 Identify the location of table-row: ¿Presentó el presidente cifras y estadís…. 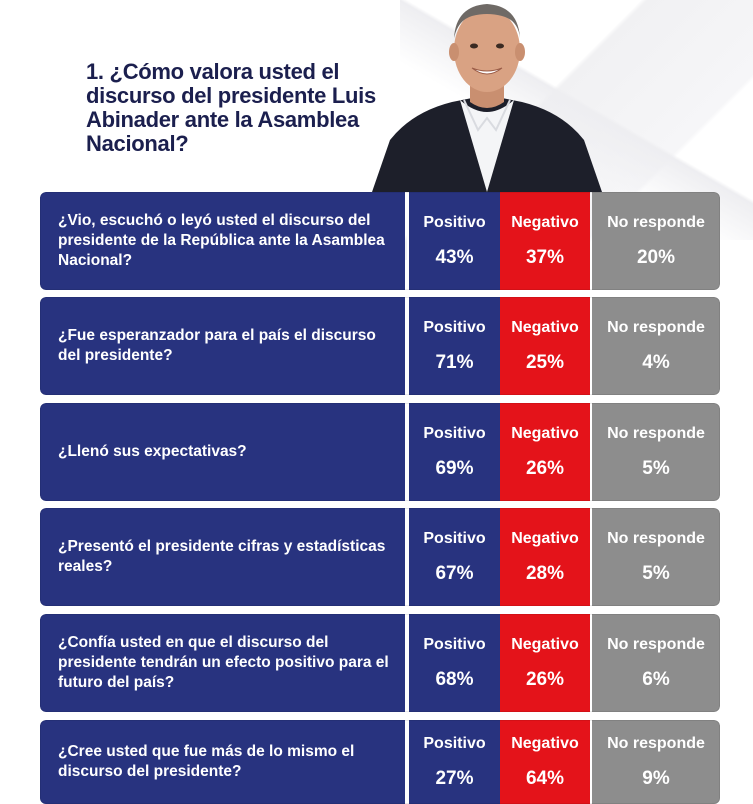
(380, 557).